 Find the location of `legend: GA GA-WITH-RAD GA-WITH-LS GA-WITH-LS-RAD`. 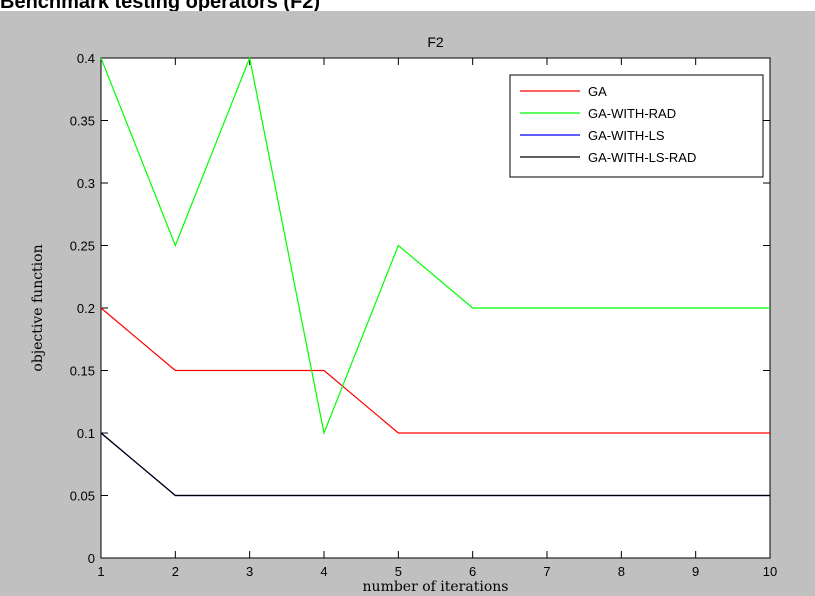

legend: GA GA-WITH-RAD GA-WITH-LS GA-WITH-LS-RAD is located at coordinates (636, 126).